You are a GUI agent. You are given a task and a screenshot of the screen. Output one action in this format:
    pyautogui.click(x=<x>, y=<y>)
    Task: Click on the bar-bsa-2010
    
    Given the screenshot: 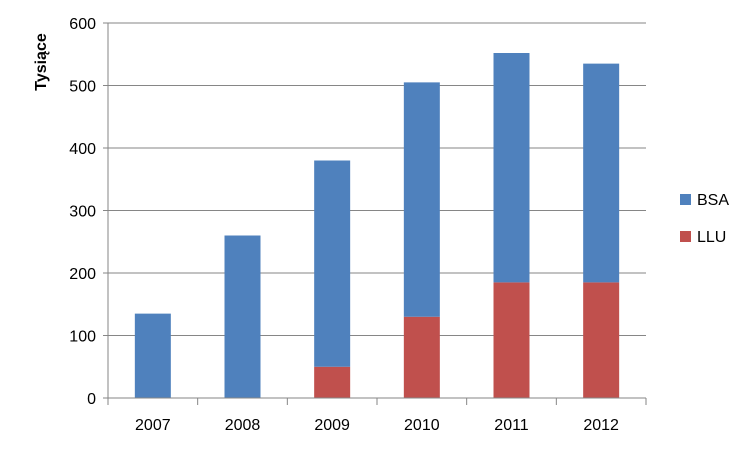 What is the action you would take?
    pyautogui.click(x=421, y=199)
    